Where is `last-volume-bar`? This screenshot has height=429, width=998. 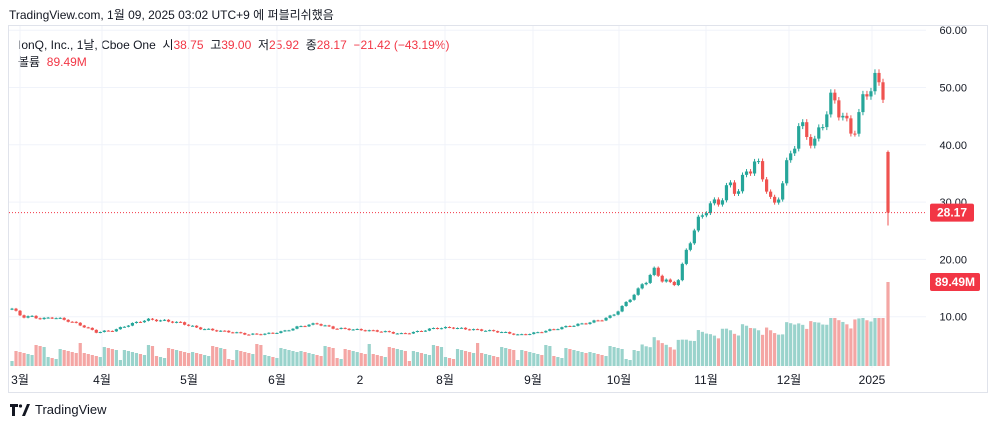
last-volume-bar is located at coordinates (888, 324).